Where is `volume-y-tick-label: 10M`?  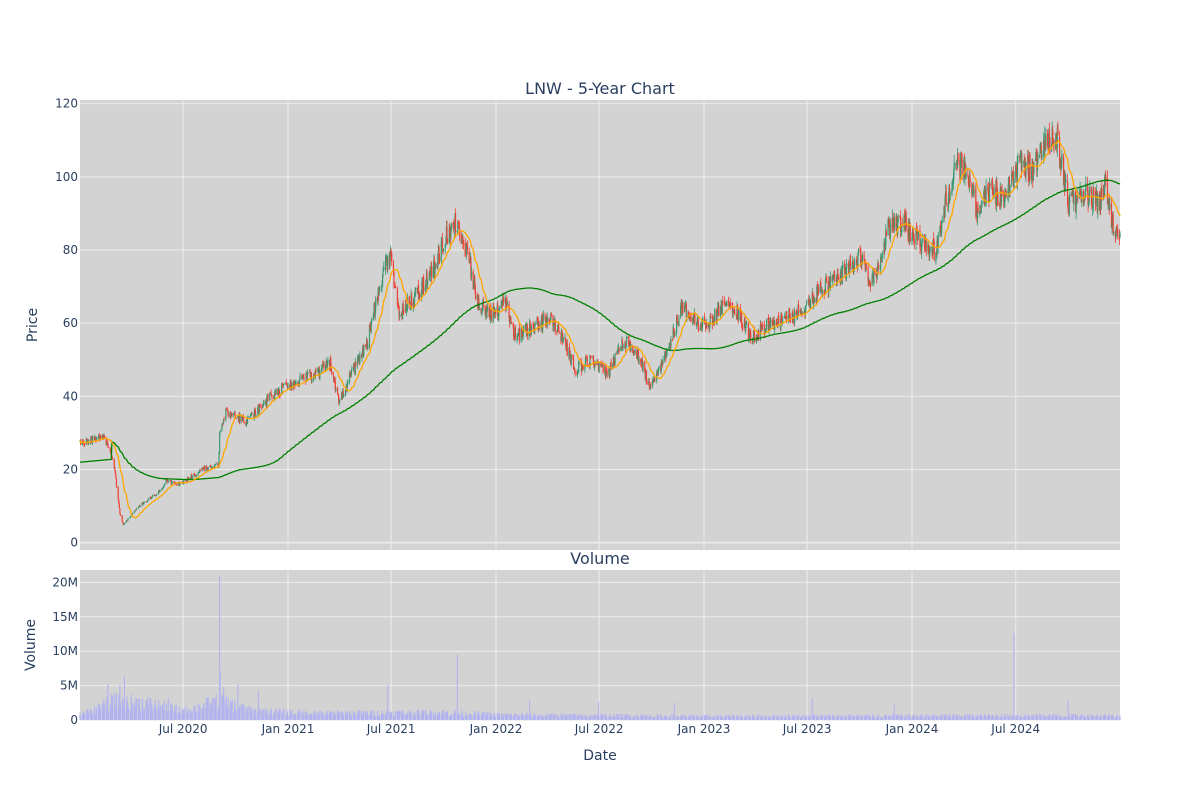 volume-y-tick-label: 10M is located at coordinates (65, 651).